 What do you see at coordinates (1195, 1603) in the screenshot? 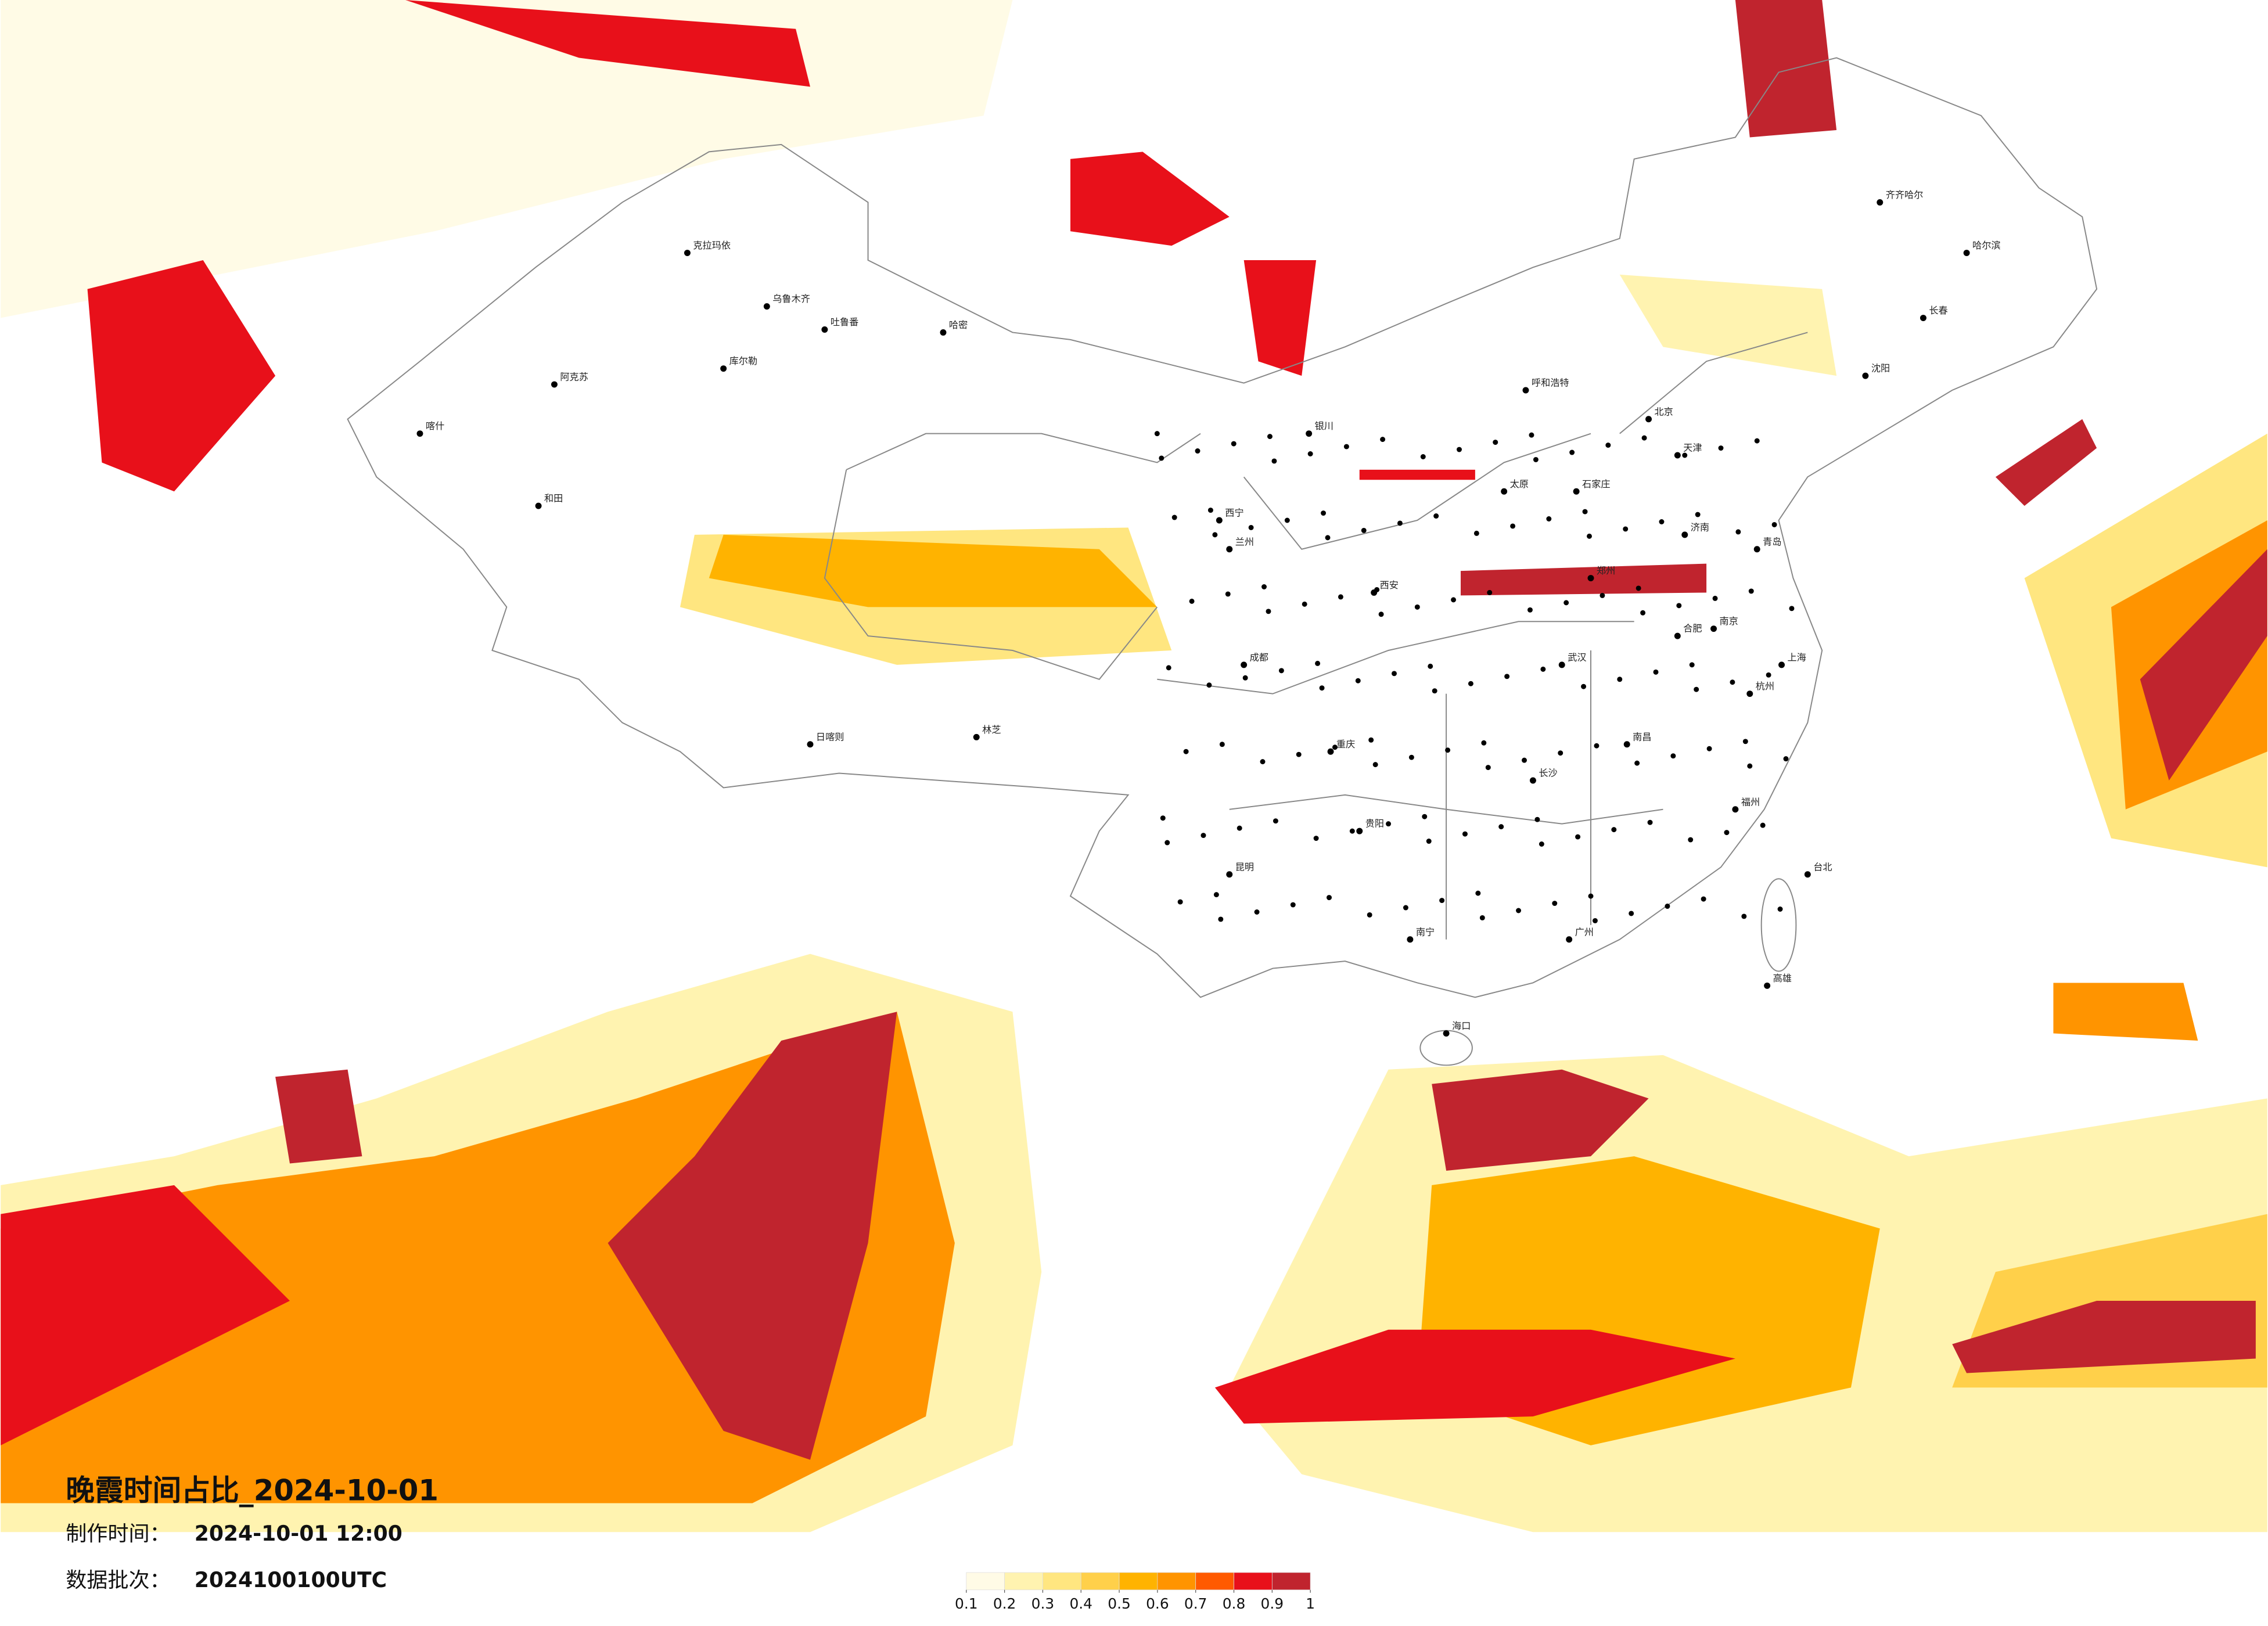
I see `legend-tick-label: 0.7` at bounding box center [1195, 1603].